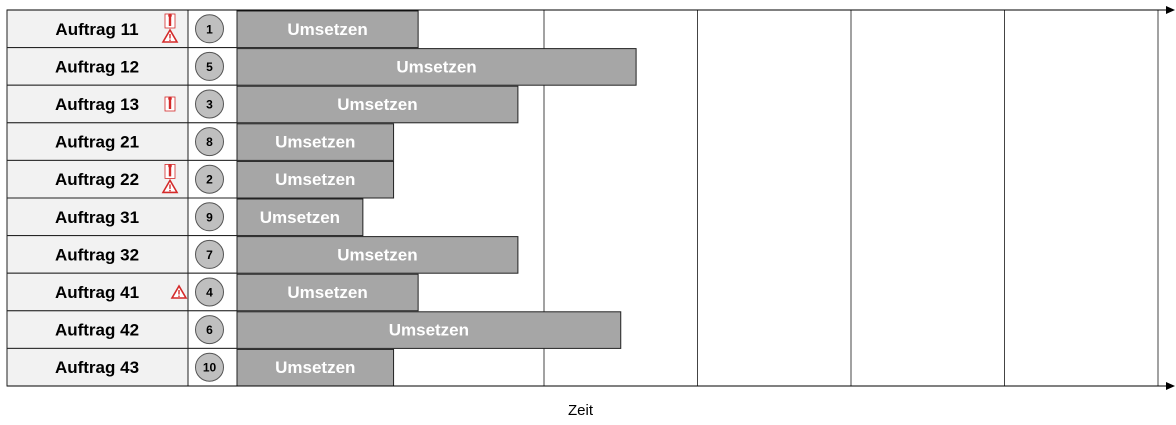 Image resolution: width=1176 pixels, height=425 pixels. I want to click on priority-number: 8, so click(209, 142).